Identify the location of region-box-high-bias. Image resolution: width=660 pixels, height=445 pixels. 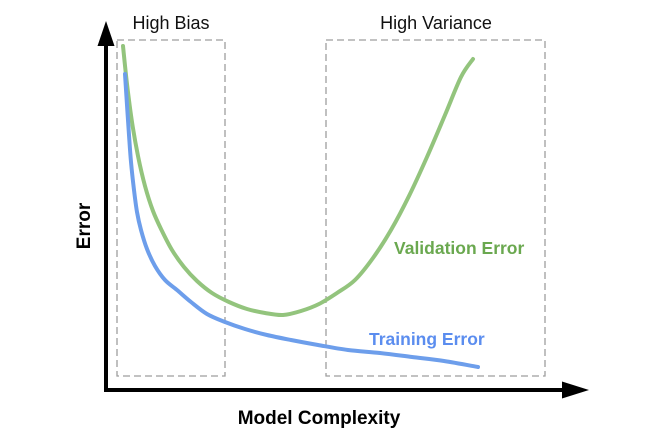
(171, 208).